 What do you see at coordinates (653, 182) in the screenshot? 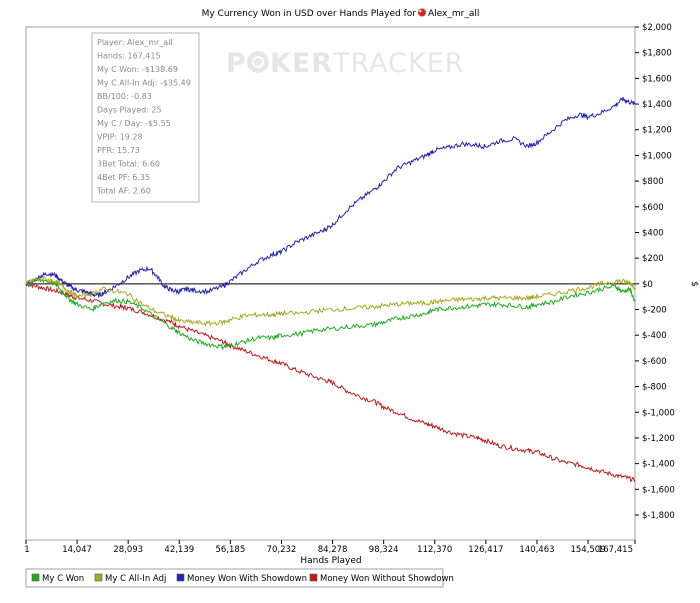
I see `y-tick-label: $800` at bounding box center [653, 182].